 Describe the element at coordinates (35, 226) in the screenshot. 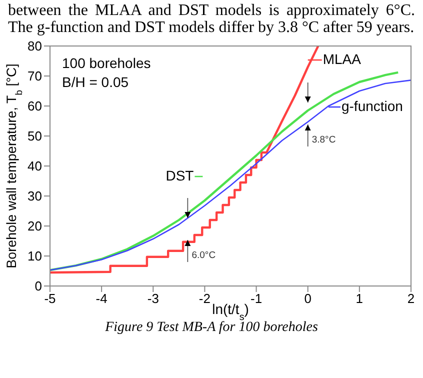

I see `y-tick-label: 20` at that location.